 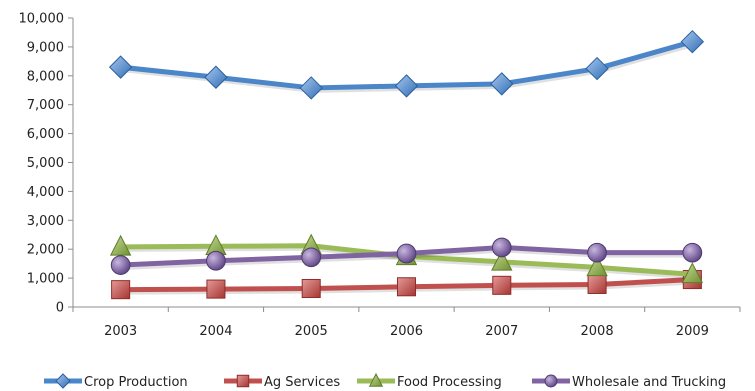 I want to click on series-ag-services, so click(x=406, y=285).